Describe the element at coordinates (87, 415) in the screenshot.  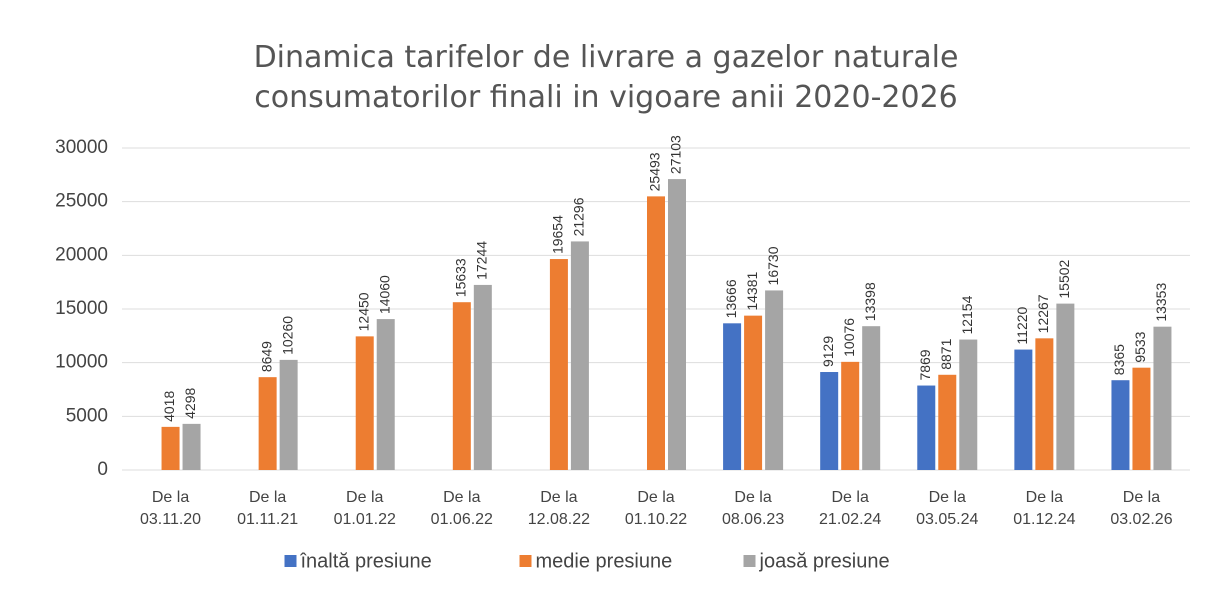
I see `y-tick-label: 5000` at that location.